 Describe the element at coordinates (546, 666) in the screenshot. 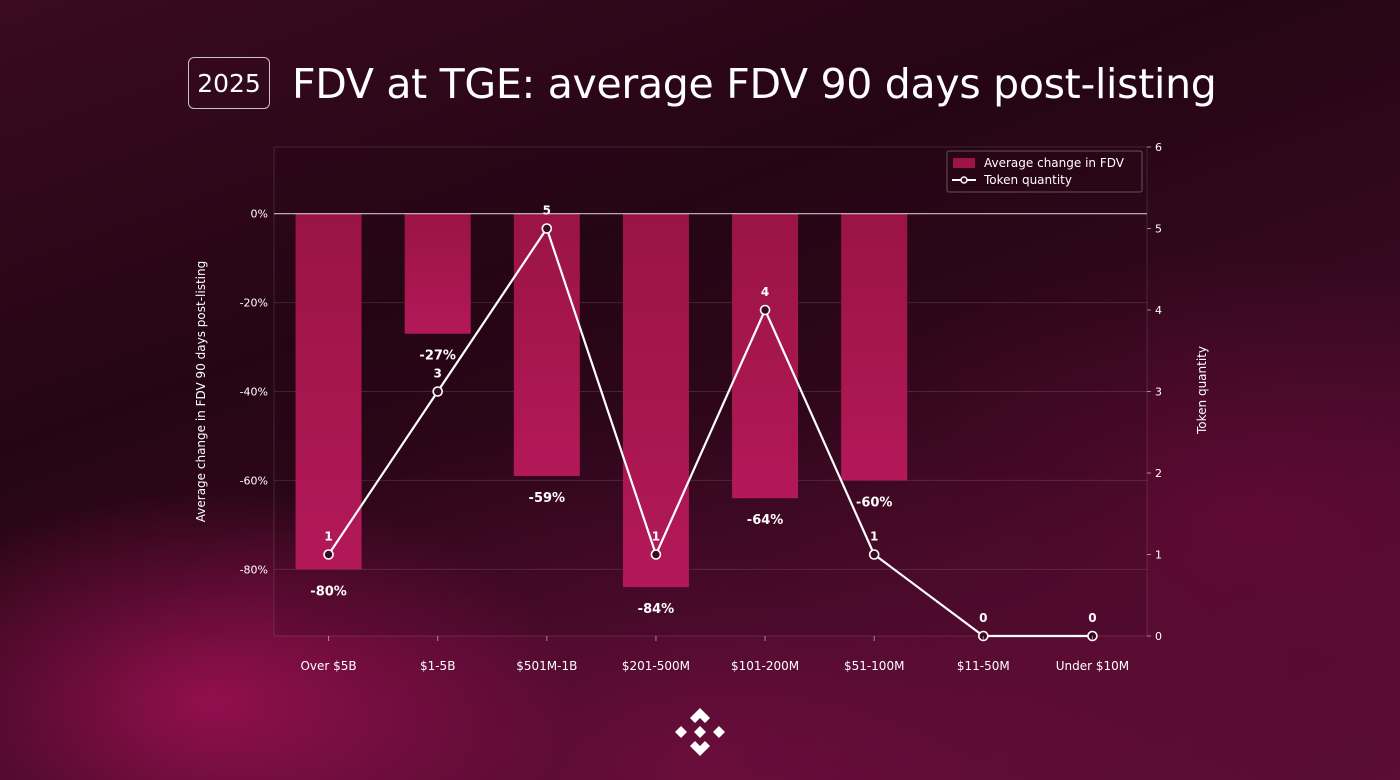

I see `x-tick-label: $501M-1B` at that location.